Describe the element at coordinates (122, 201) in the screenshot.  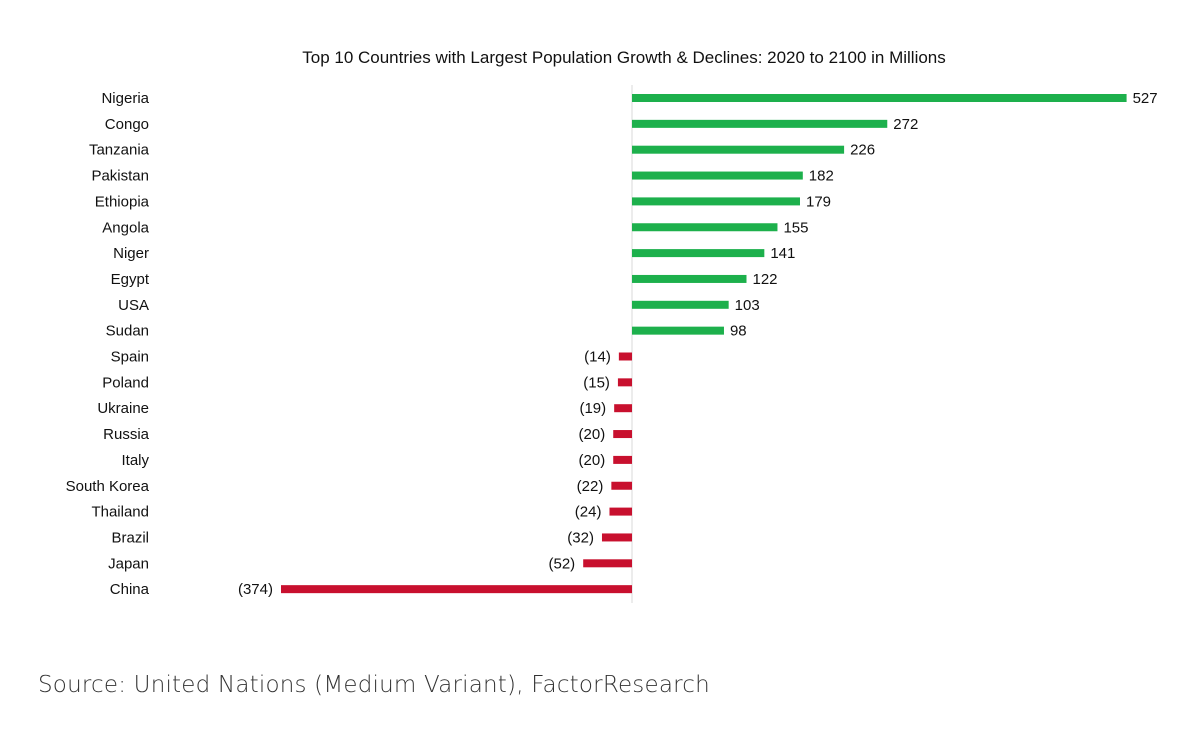
I see `category-label: Ethiopia` at that location.